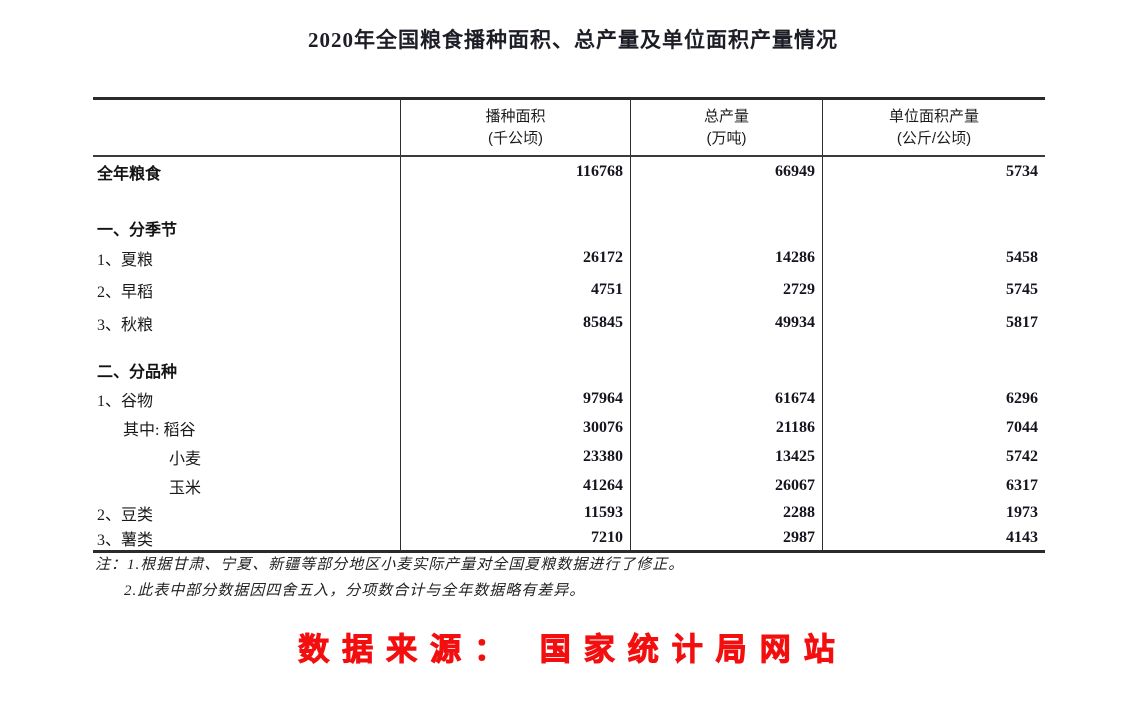  Describe the element at coordinates (515, 513) in the screenshot. I see `cell-area: 11593` at that location.